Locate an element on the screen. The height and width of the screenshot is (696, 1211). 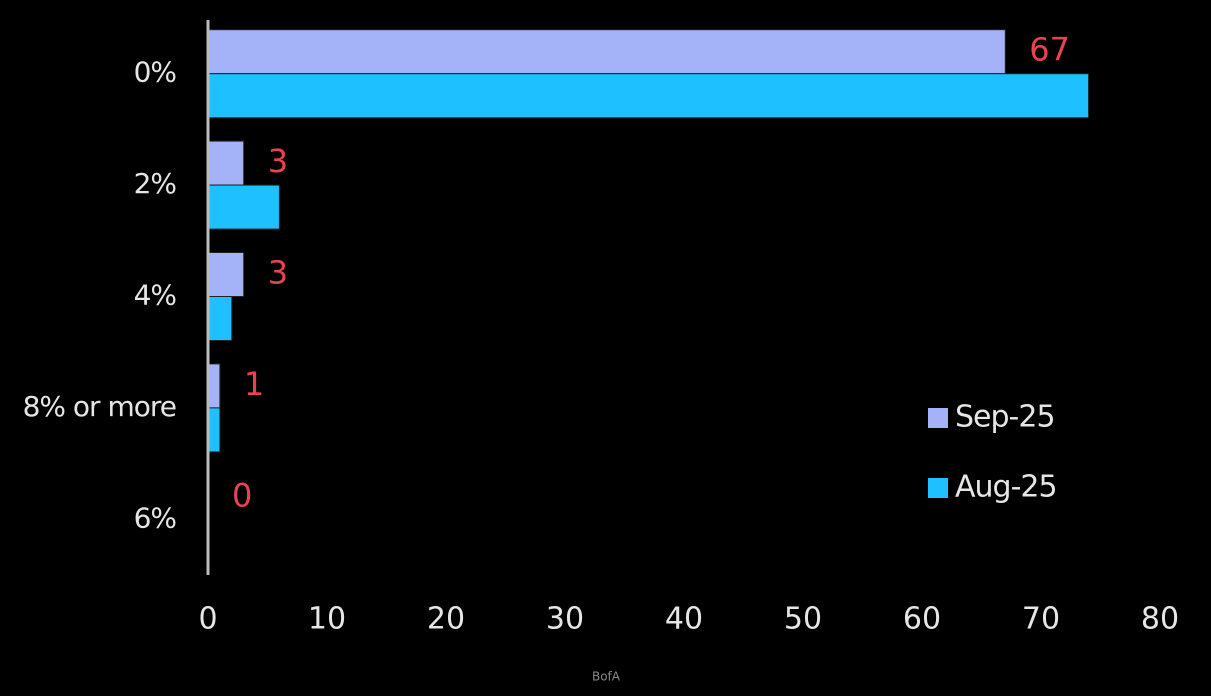
y-tick-label: 2% is located at coordinates (155, 183).